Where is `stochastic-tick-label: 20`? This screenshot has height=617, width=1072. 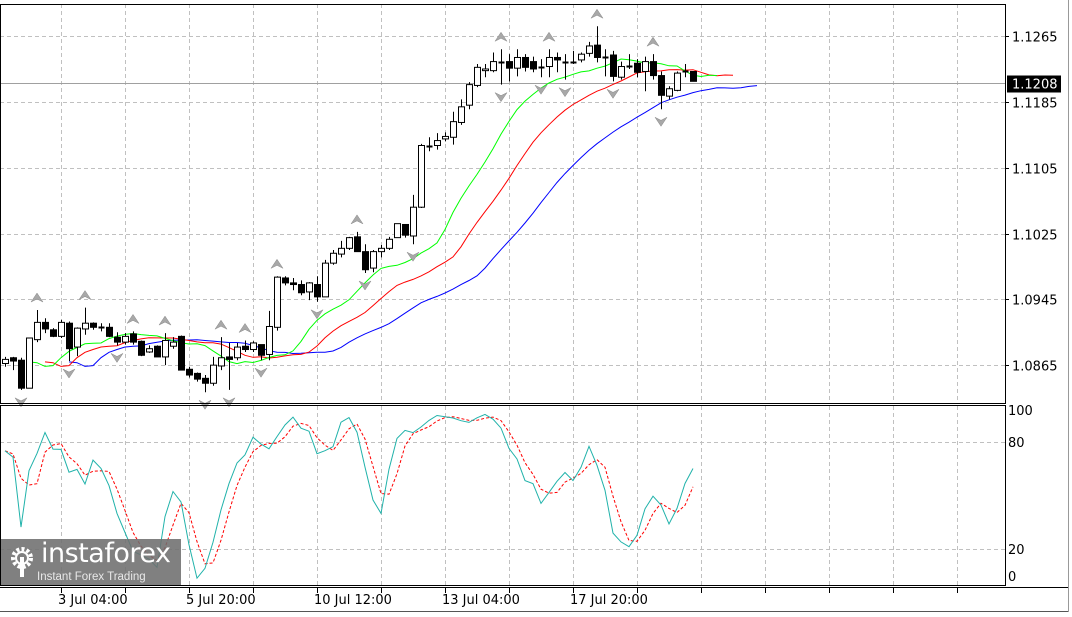
stochastic-tick-label: 20 is located at coordinates (1016, 550).